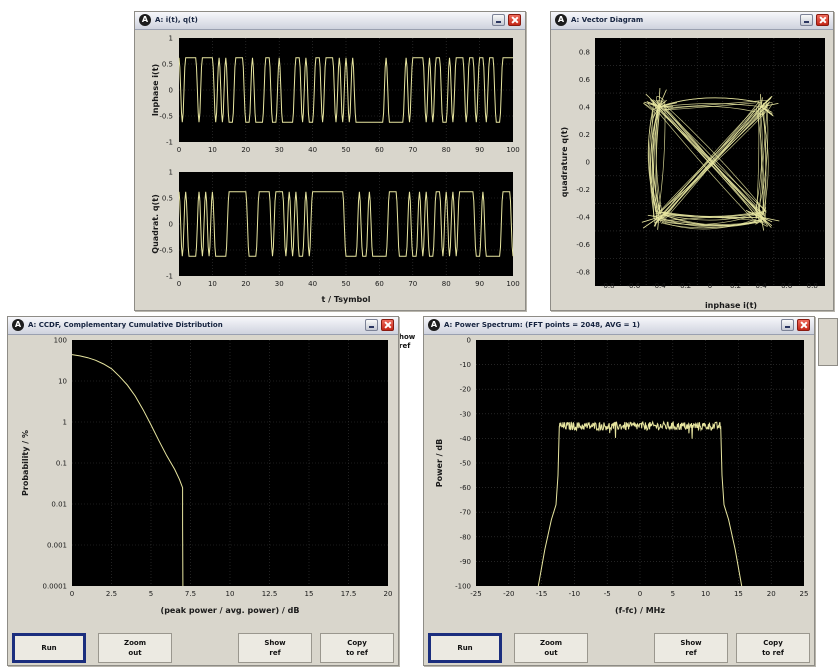  What do you see at coordinates (230, 594) in the screenshot?
I see `ccdf-x-tick: 10` at bounding box center [230, 594].